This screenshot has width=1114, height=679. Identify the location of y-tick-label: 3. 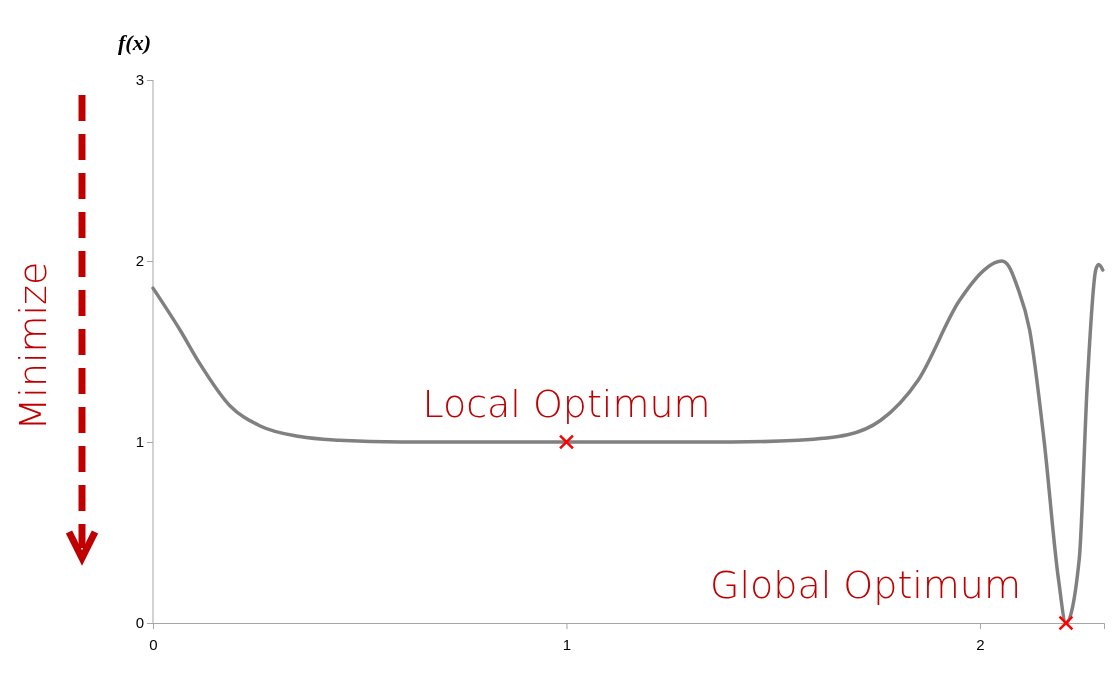
(139, 80).